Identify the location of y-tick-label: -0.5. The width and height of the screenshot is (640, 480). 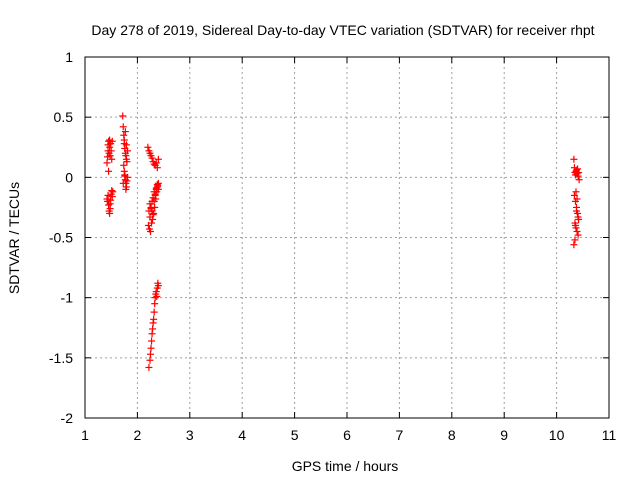
(61, 238).